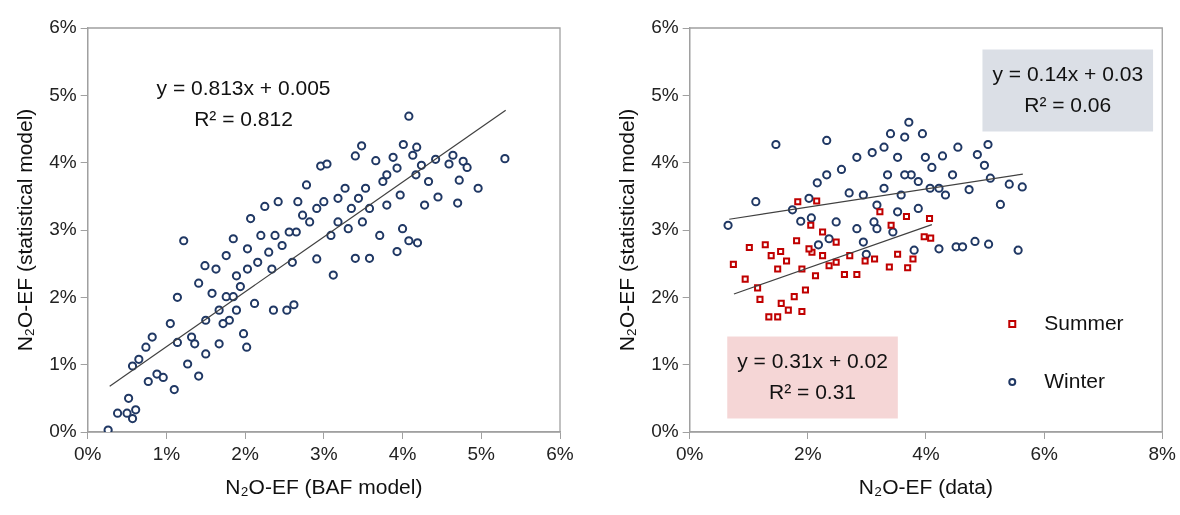  I want to click on annotation: y = 0.14x + 0.03 R² = 0.06, so click(1068, 88).